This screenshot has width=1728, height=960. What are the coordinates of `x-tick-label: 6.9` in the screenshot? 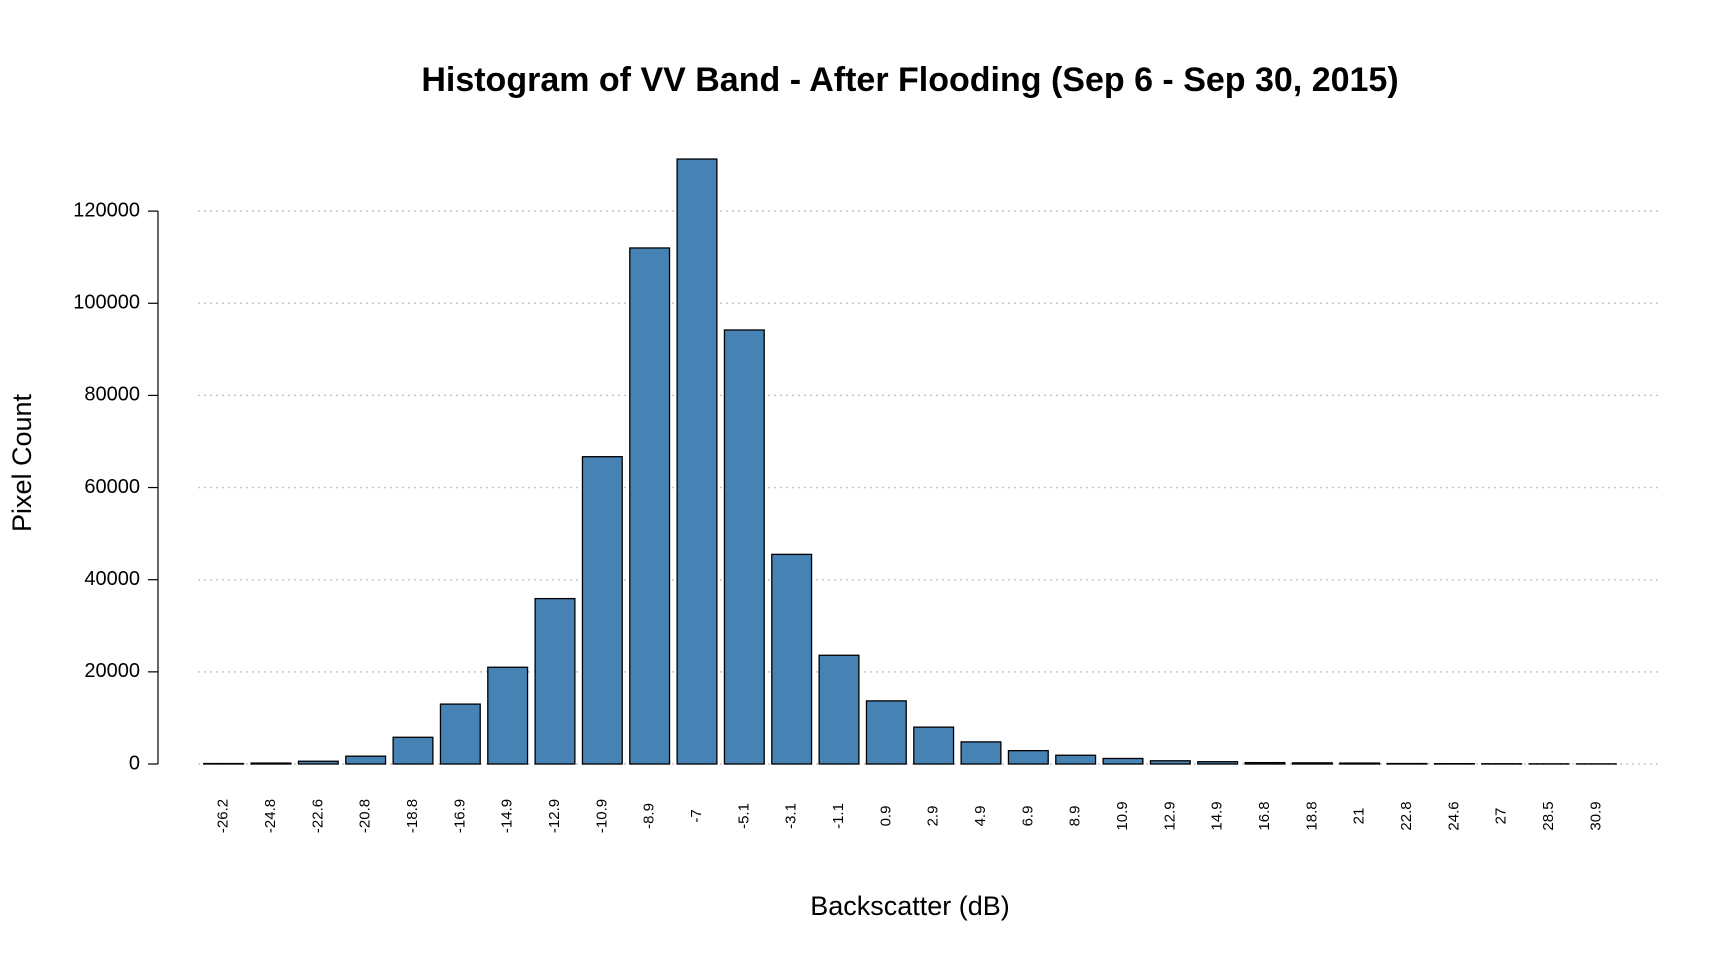 It's located at (1027, 816).